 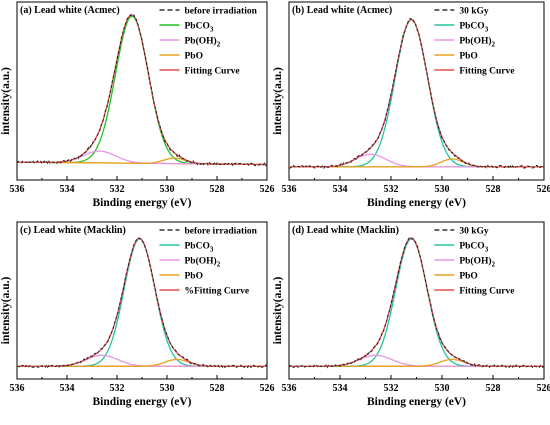 I want to click on legend-label-text: %Fitting Curve, so click(x=217, y=292).